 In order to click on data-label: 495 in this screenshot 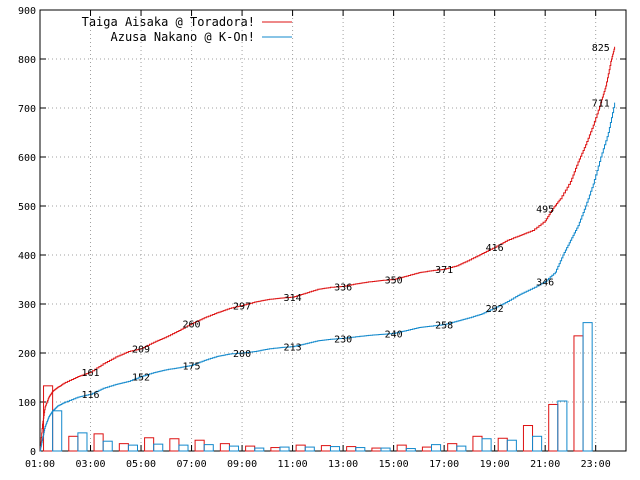, I will do `click(545, 209)`.